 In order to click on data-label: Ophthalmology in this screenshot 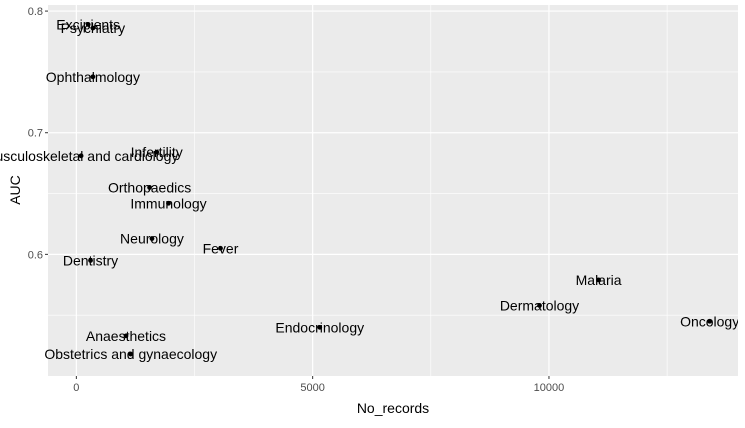, I will do `click(93, 77)`.